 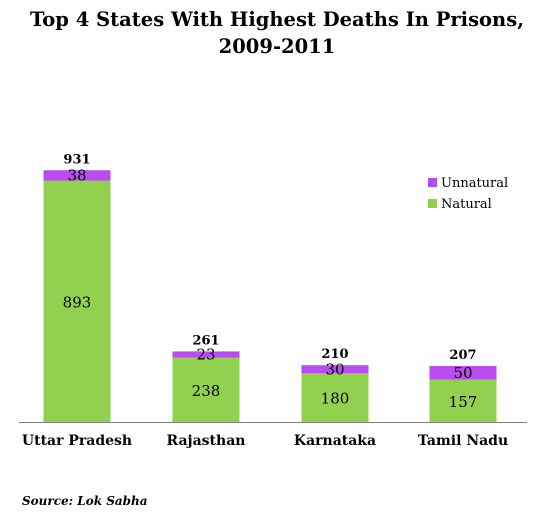 I want to click on data-label-total: 931, so click(x=76, y=159).